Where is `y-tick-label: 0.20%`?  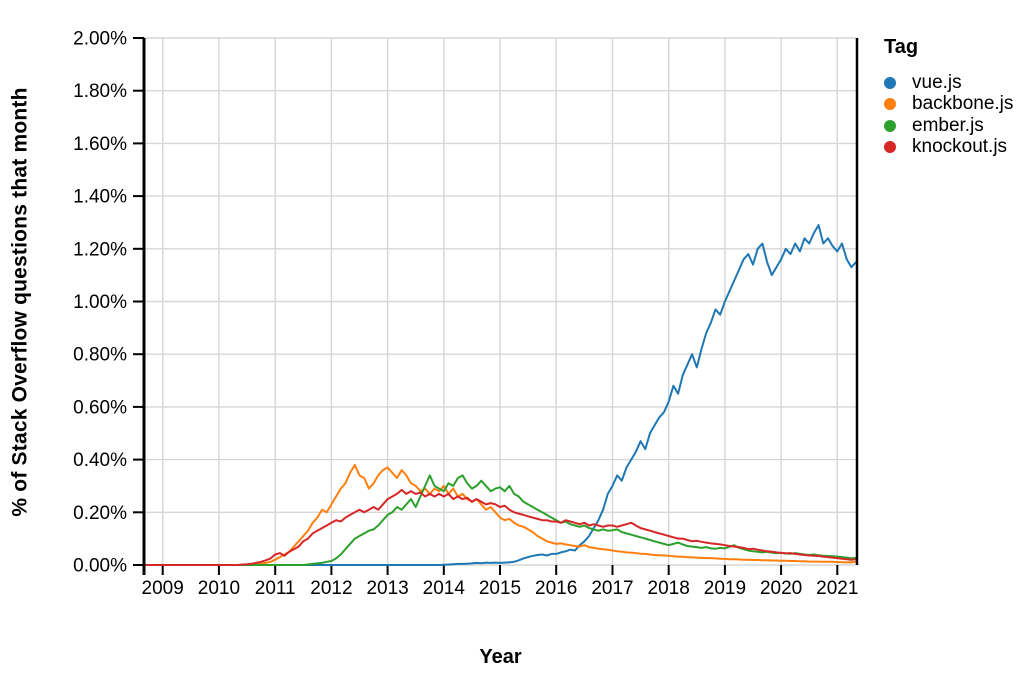
y-tick-label: 0.20% is located at coordinates (100, 513).